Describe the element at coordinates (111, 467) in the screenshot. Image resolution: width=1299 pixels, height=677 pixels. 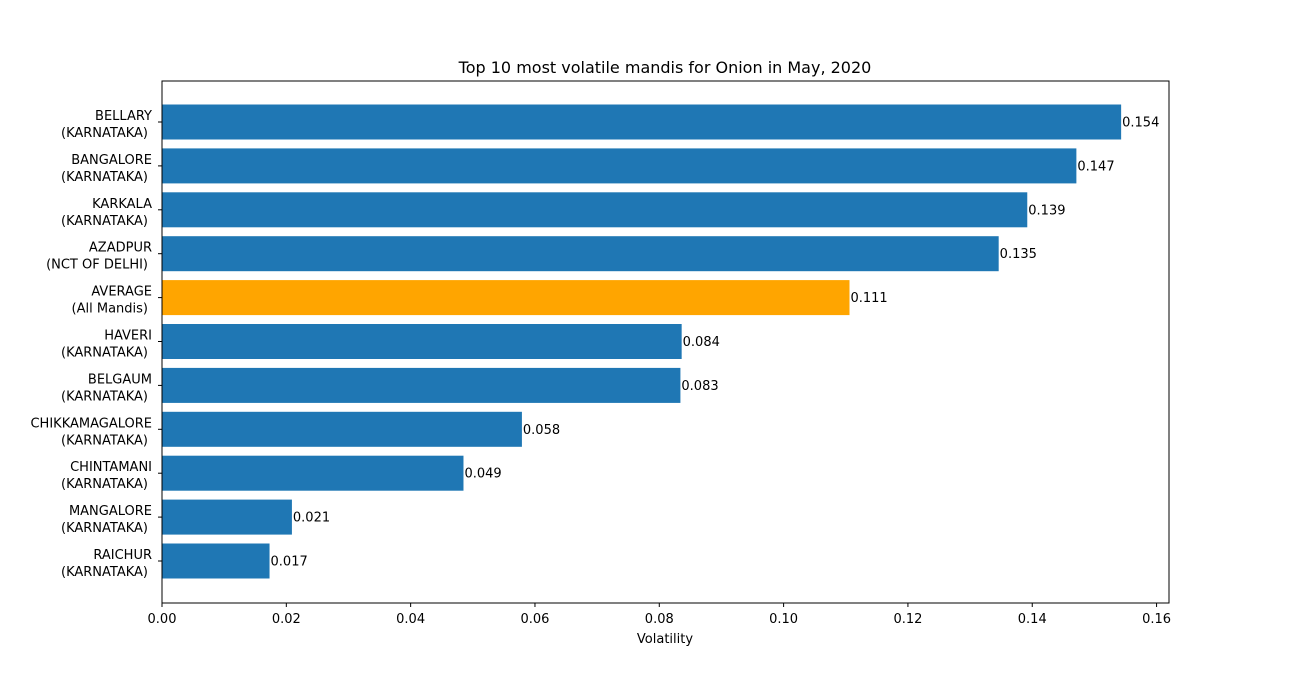
I see `y-tick-label: CHINTAMANI` at that location.